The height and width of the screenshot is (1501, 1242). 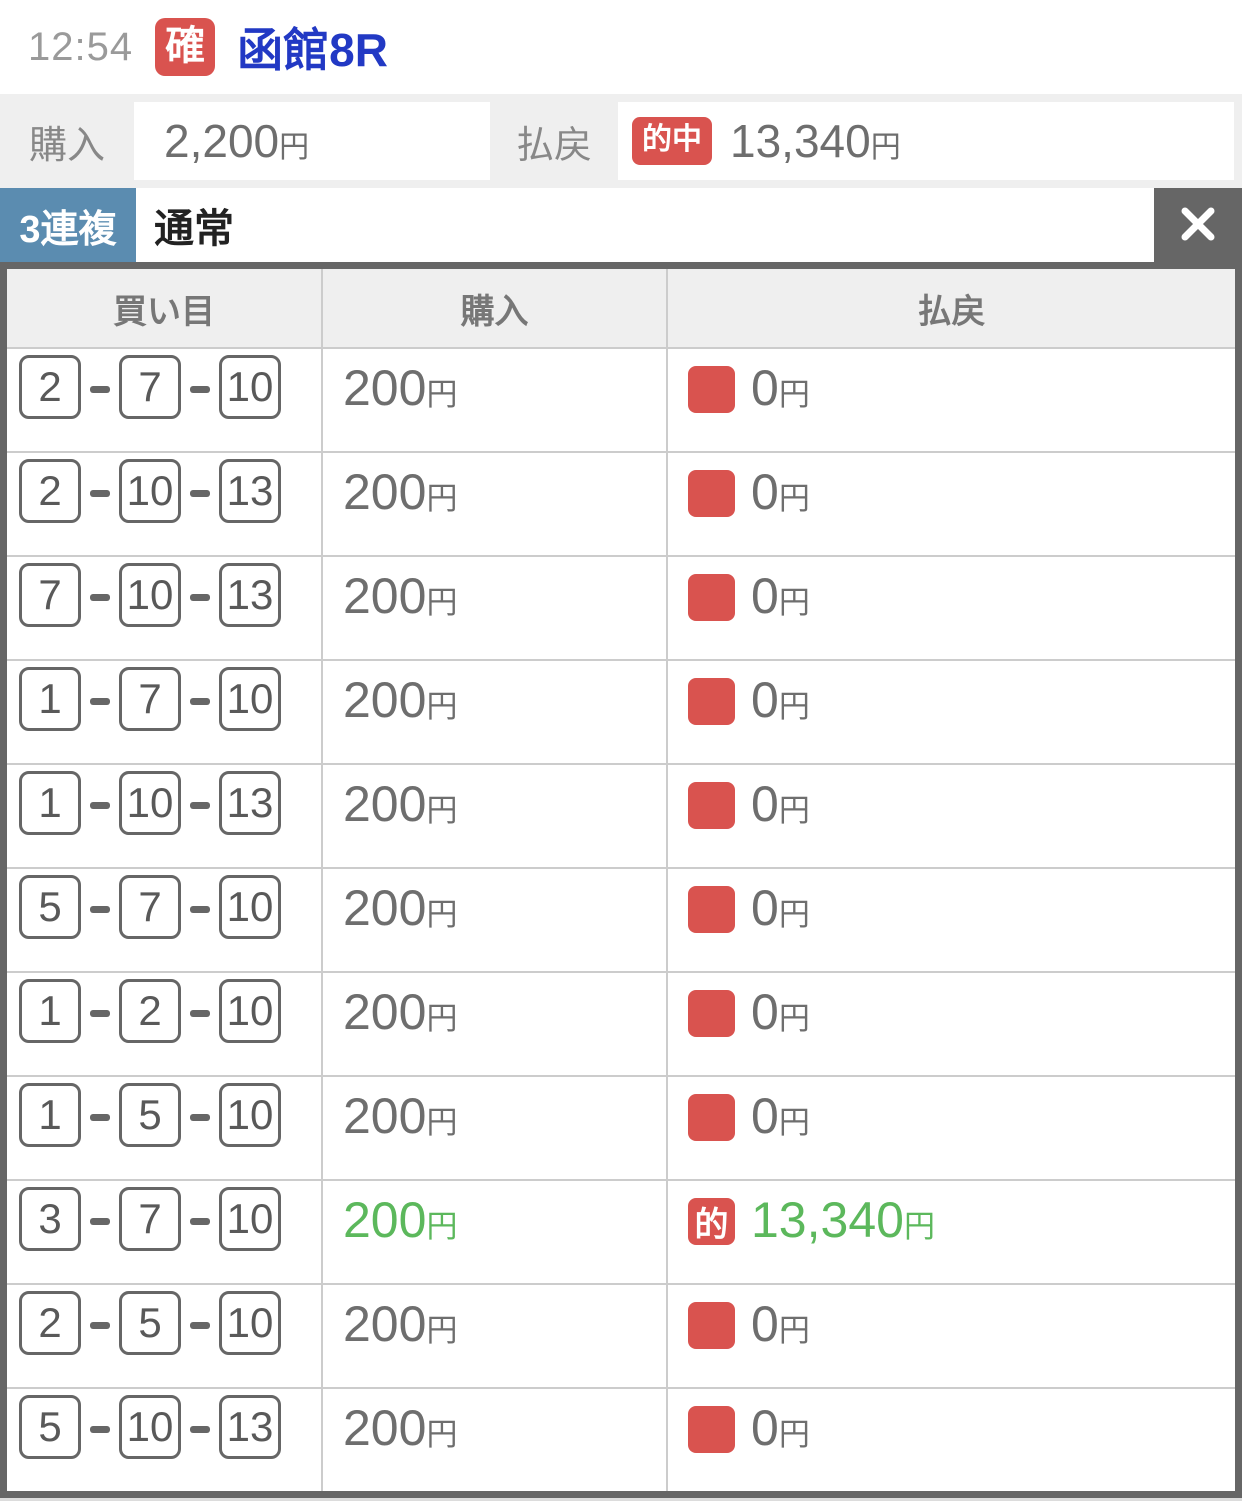 I want to click on bet-numbers-cell: 7 10 13, so click(x=165, y=608).